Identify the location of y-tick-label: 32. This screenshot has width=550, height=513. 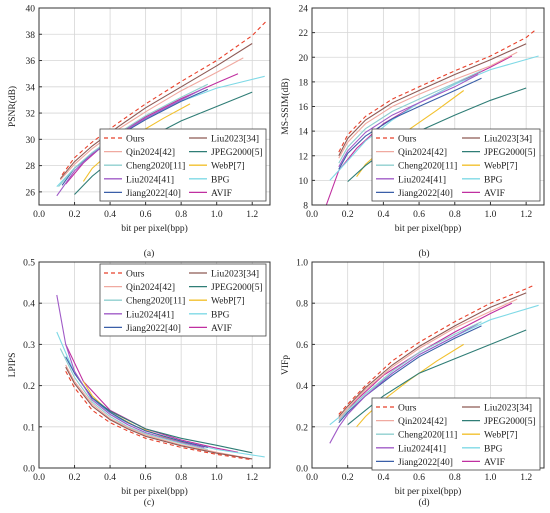
(31, 115).